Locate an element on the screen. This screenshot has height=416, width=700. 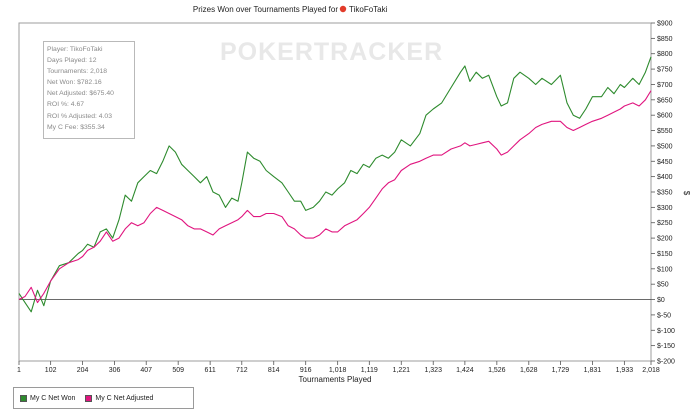
x-tick-label: 306 is located at coordinates (115, 370).